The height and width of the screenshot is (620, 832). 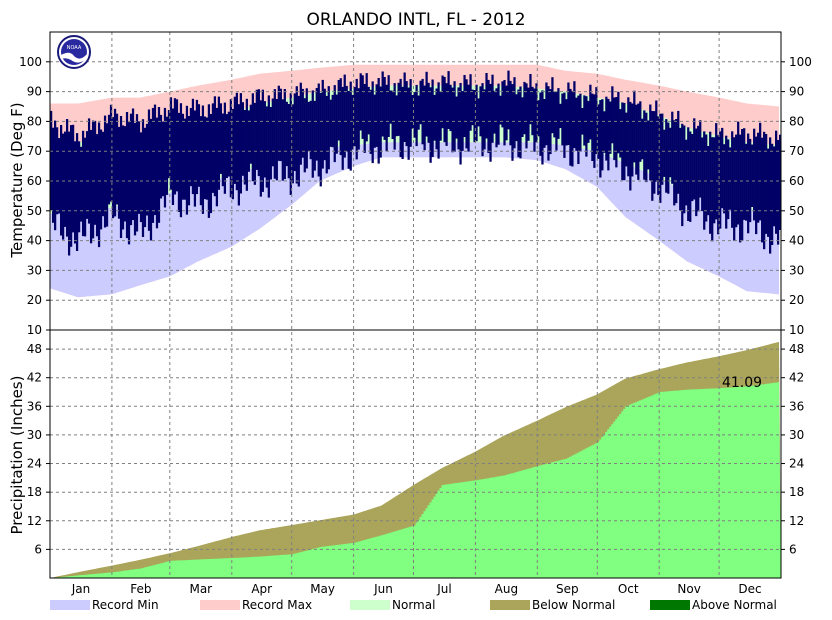 What do you see at coordinates (796, 378) in the screenshot?
I see `precip-tick-label: 42` at bounding box center [796, 378].